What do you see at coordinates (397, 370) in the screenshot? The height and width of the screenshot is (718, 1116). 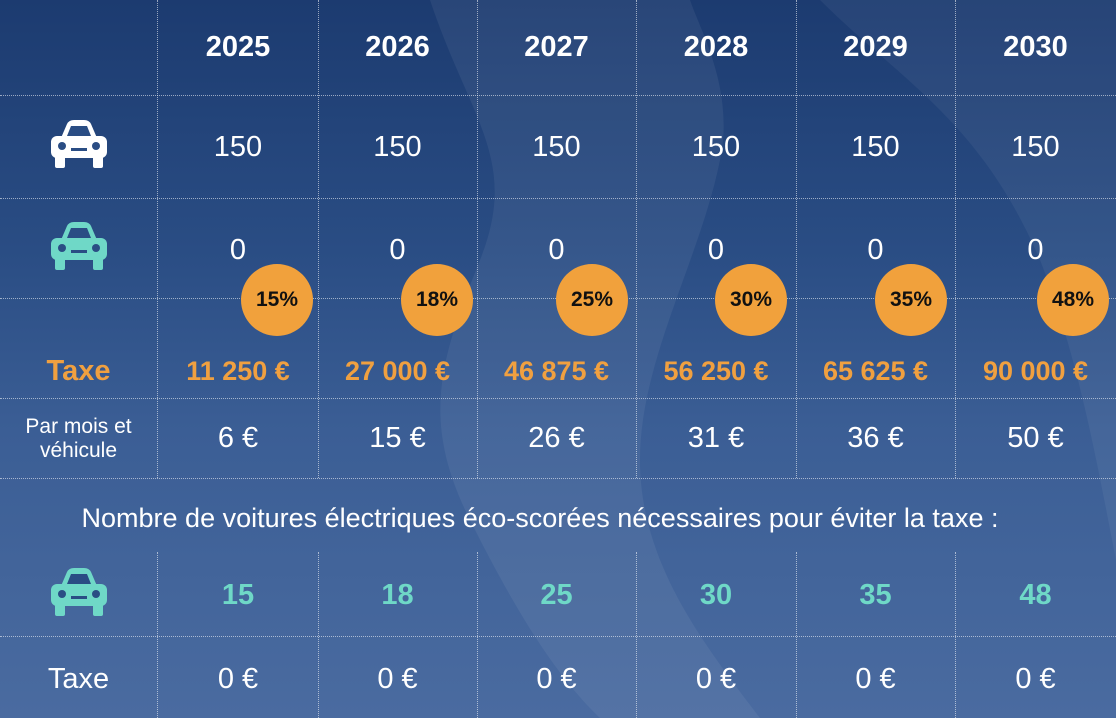 I see `tax-amount: 27 000 €` at bounding box center [397, 370].